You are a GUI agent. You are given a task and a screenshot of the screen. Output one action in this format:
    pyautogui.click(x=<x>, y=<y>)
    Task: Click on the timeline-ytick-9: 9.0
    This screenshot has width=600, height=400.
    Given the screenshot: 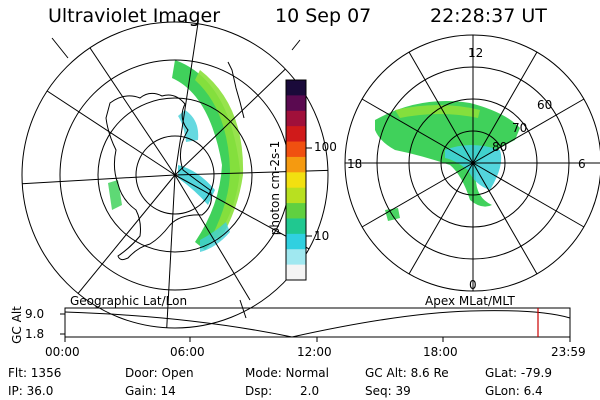 What is the action you would take?
    pyautogui.click(x=35, y=314)
    